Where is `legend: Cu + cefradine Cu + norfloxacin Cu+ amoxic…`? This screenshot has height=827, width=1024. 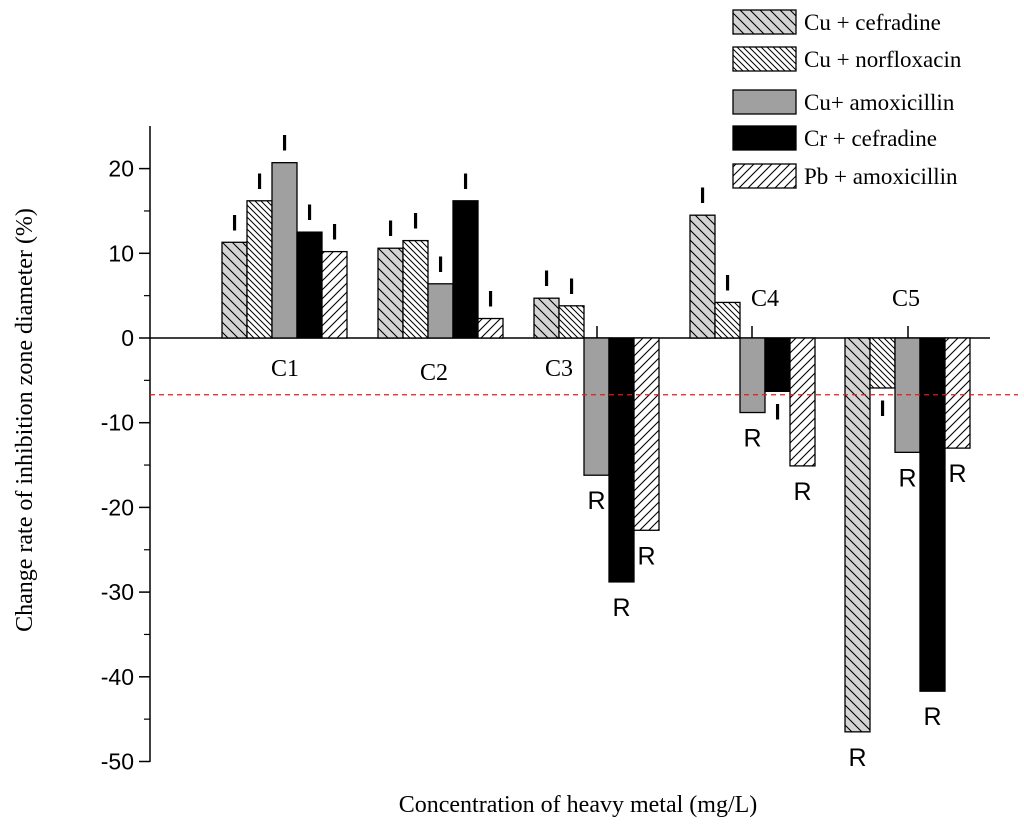 legend: Cu + cefradine Cu + norfloxacin Cu+ amoxic… is located at coordinates (847, 99).